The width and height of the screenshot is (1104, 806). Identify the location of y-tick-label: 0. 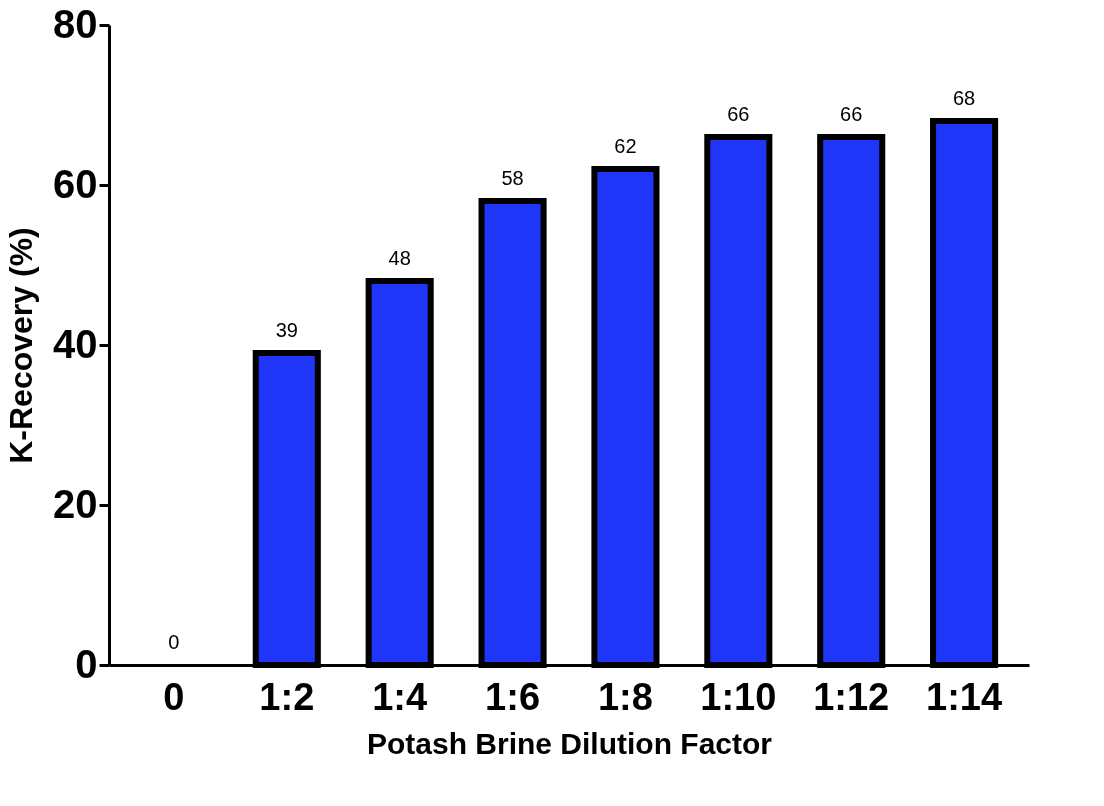
(86, 663).